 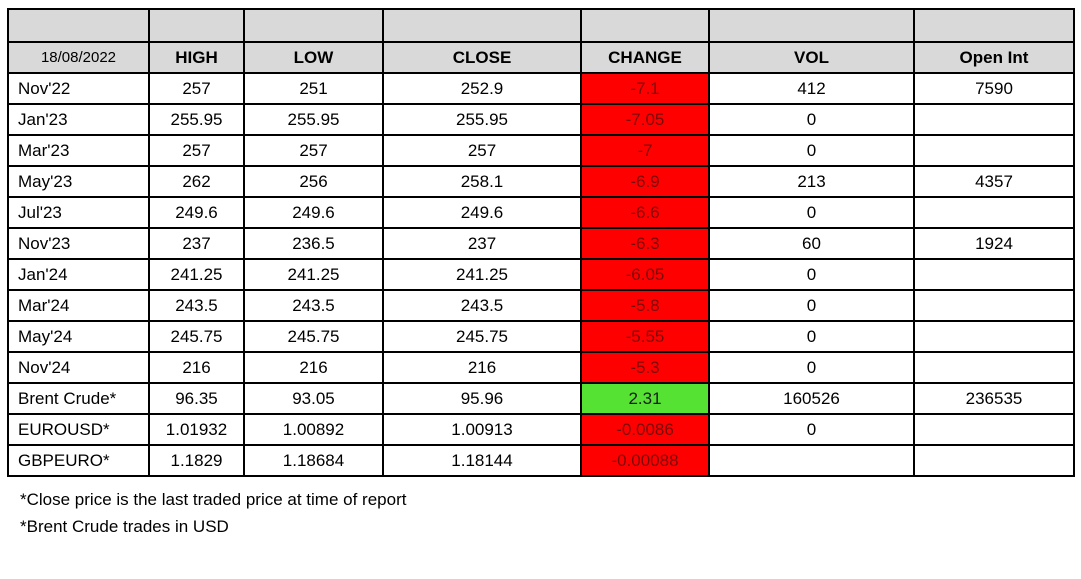 I want to click on cell-high: 243.5, so click(x=196, y=305).